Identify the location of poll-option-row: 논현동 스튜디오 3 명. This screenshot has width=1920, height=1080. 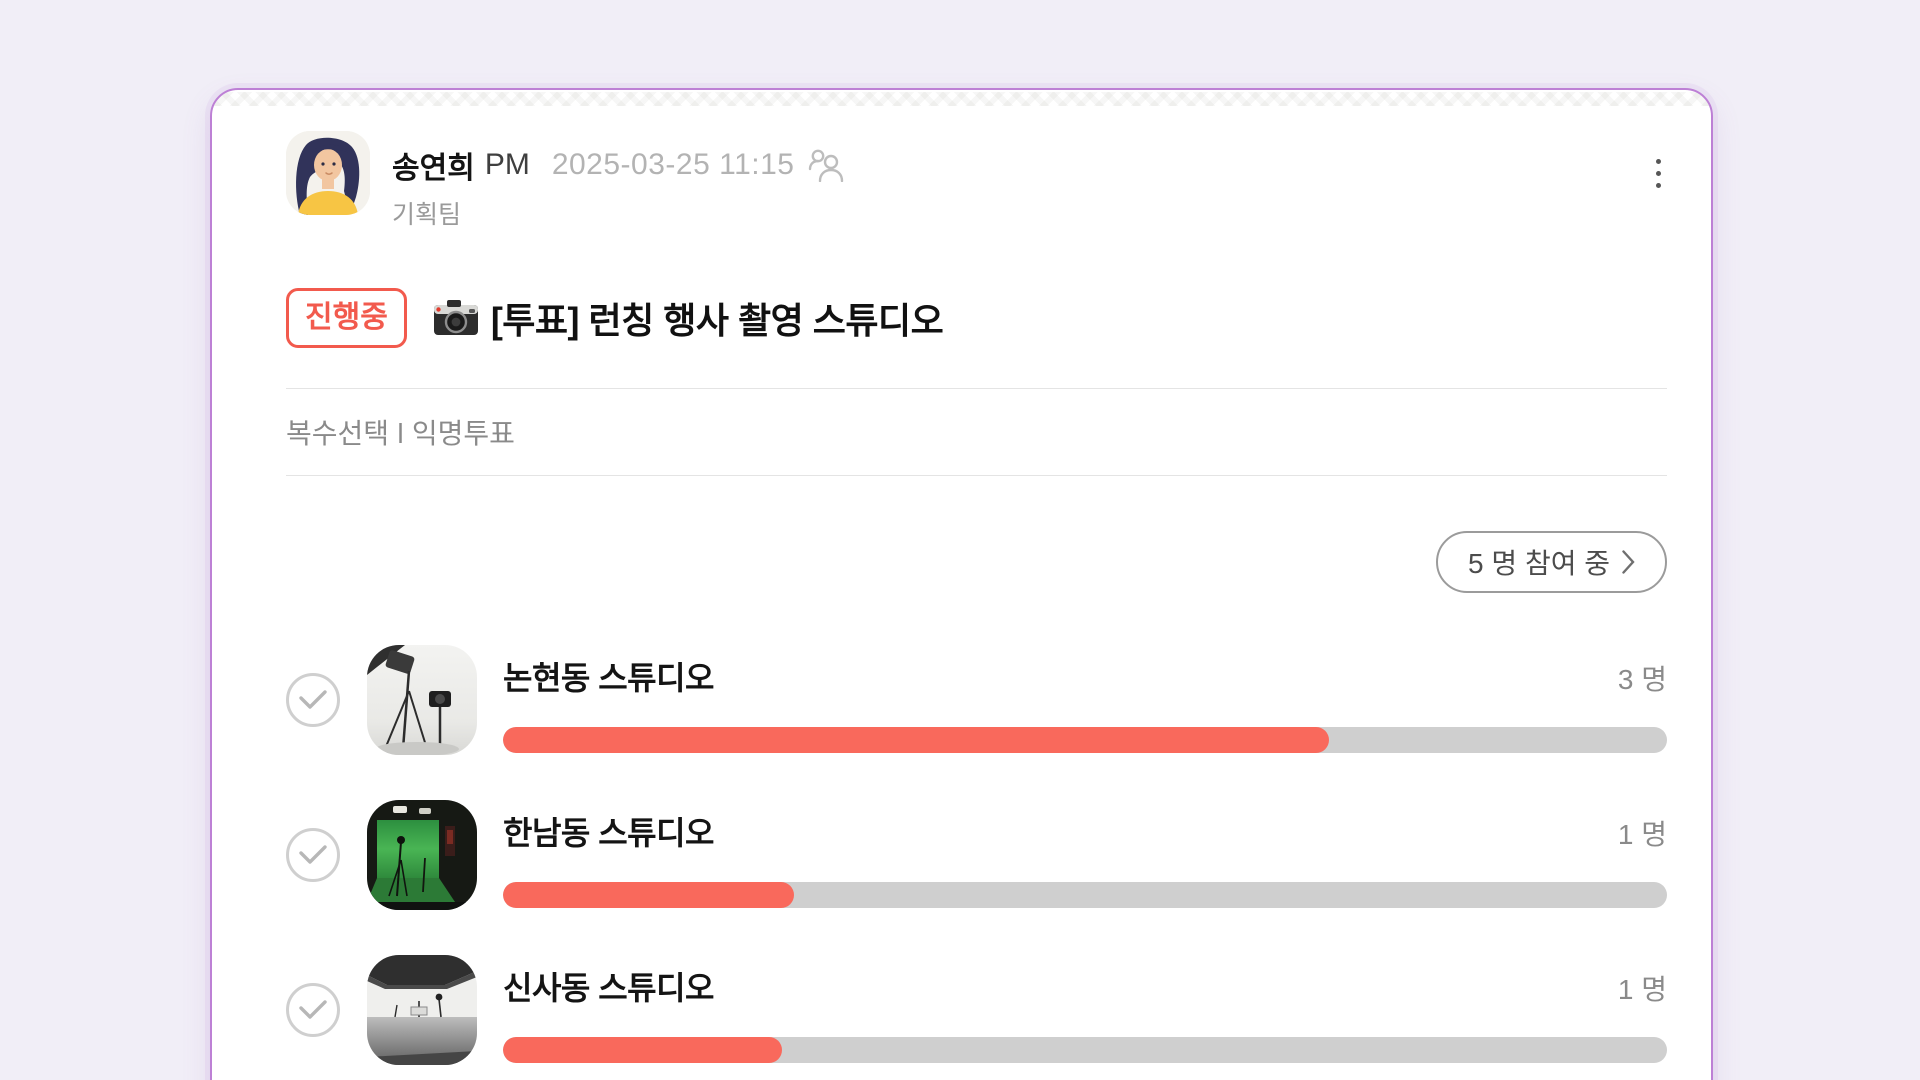
(976, 700).